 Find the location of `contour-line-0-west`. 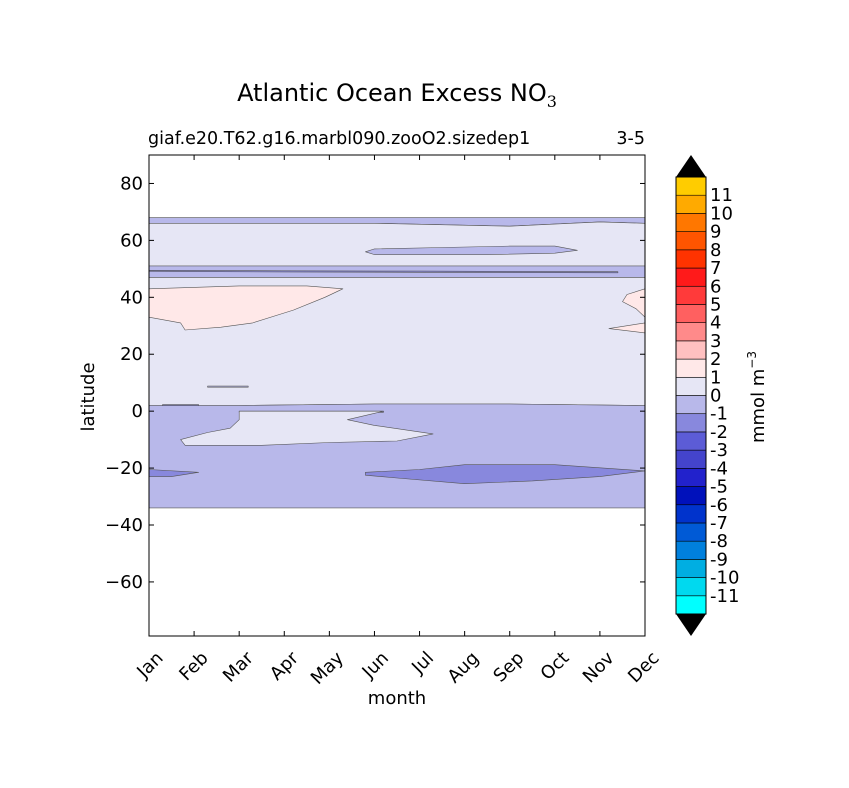

contour-line-0-west is located at coordinates (180, 405).